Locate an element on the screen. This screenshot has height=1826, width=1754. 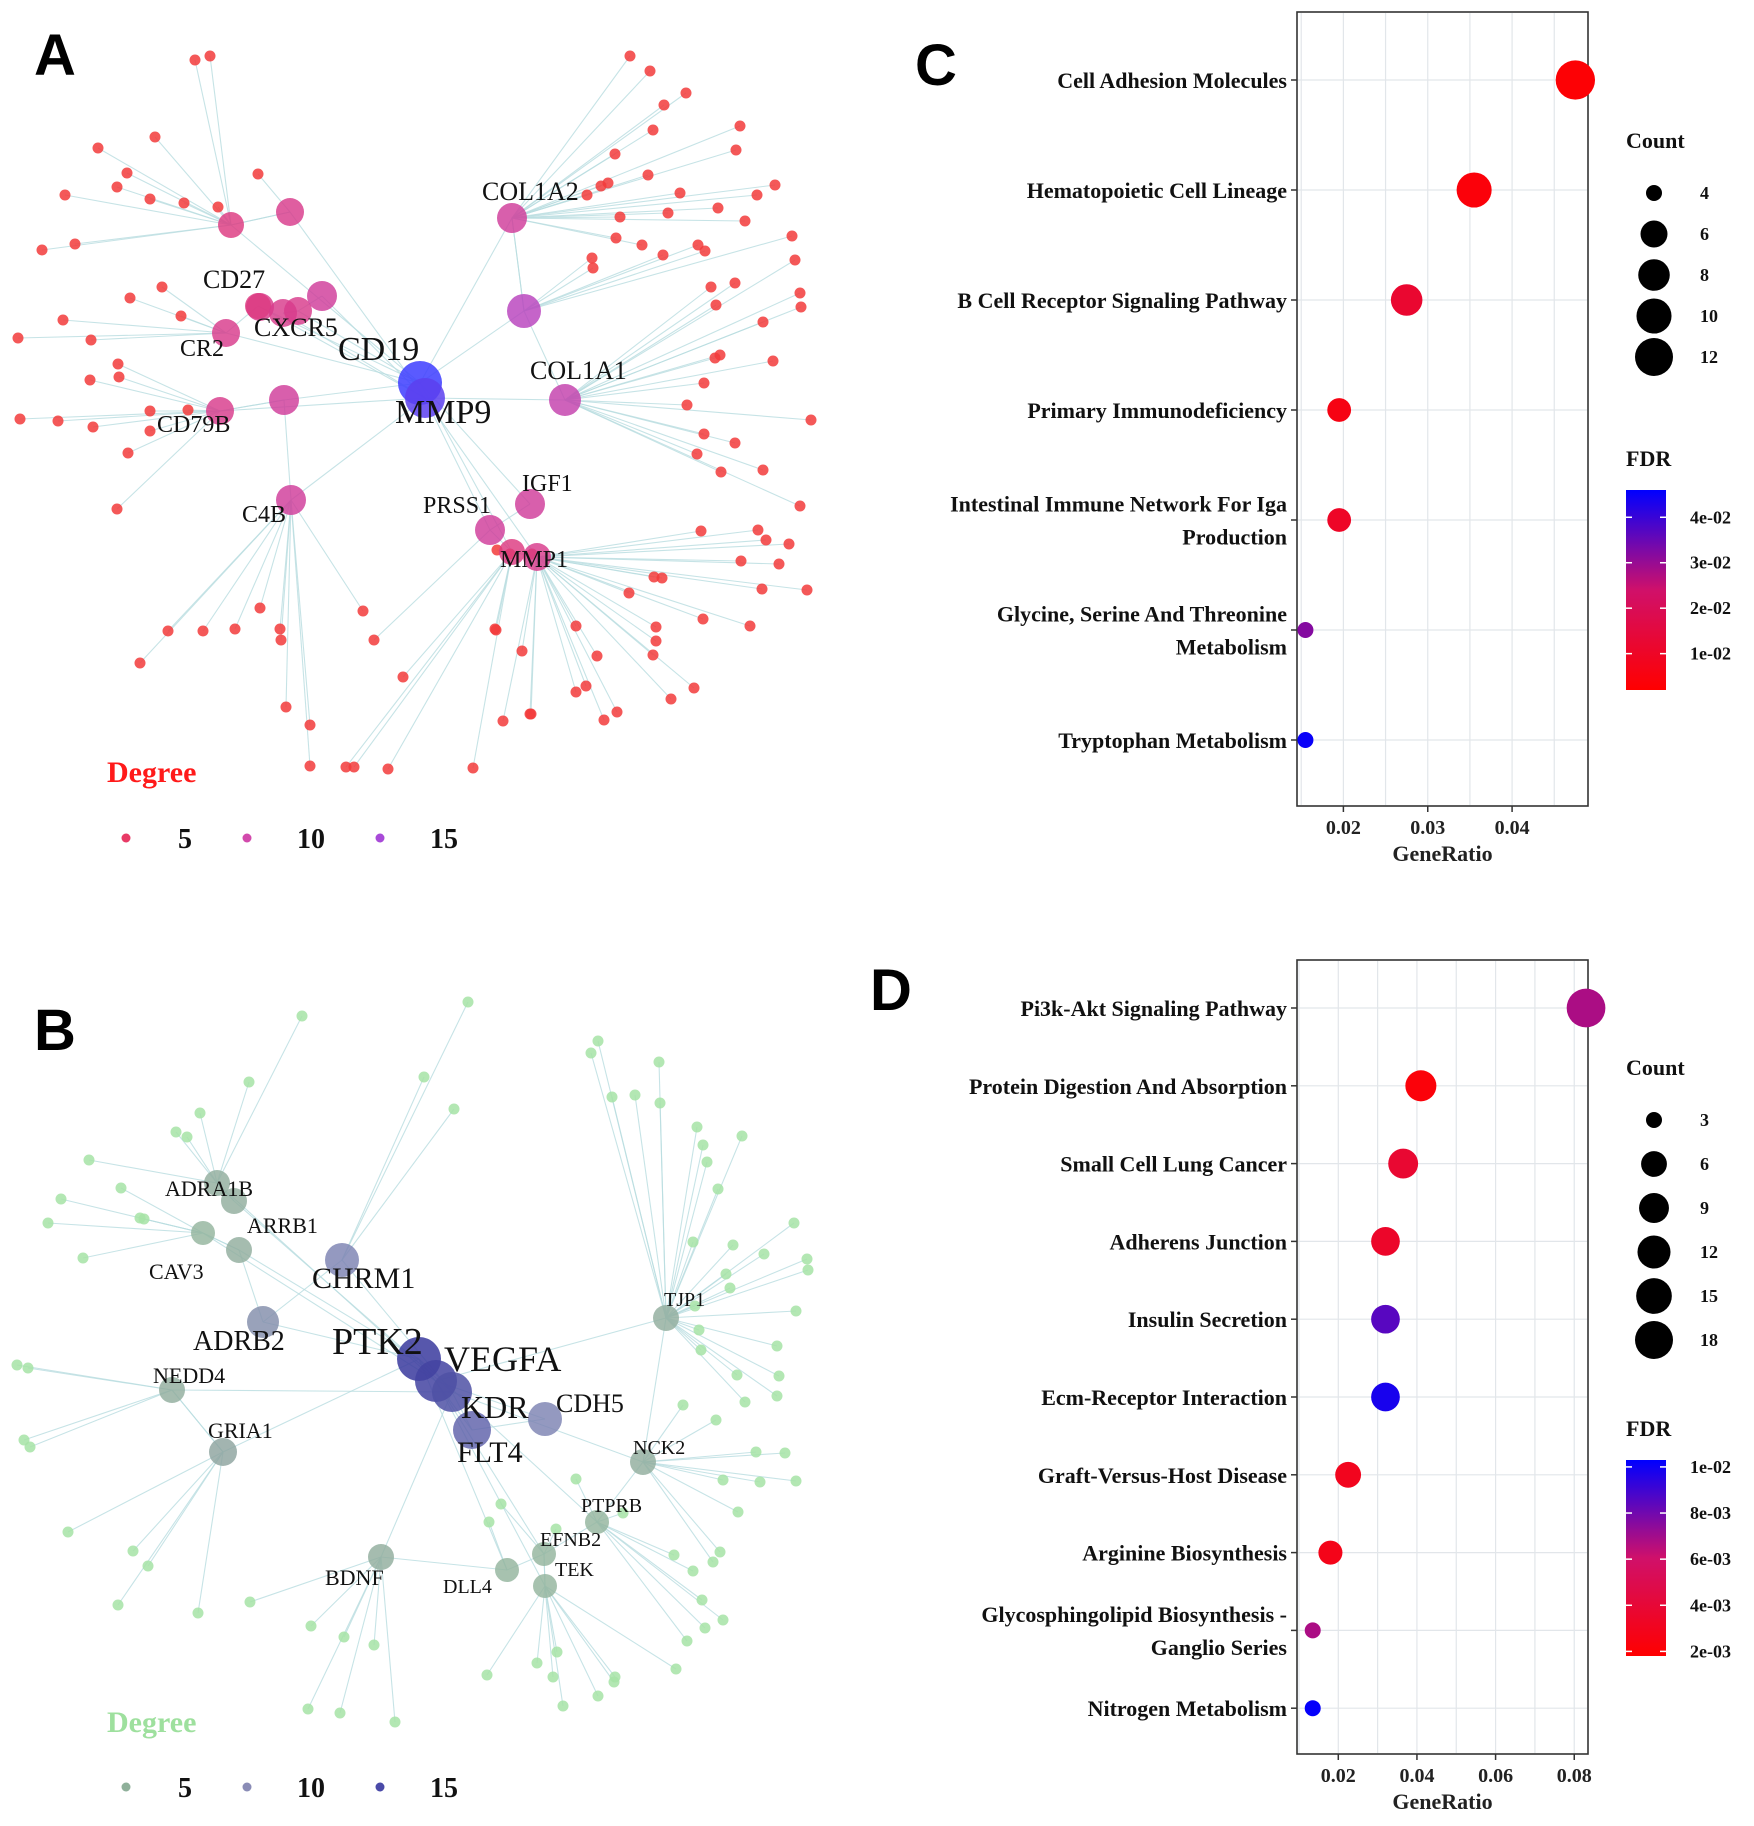
plot-d-term-label: Small Cell Lung Cancer is located at coordinates (1173, 1164).